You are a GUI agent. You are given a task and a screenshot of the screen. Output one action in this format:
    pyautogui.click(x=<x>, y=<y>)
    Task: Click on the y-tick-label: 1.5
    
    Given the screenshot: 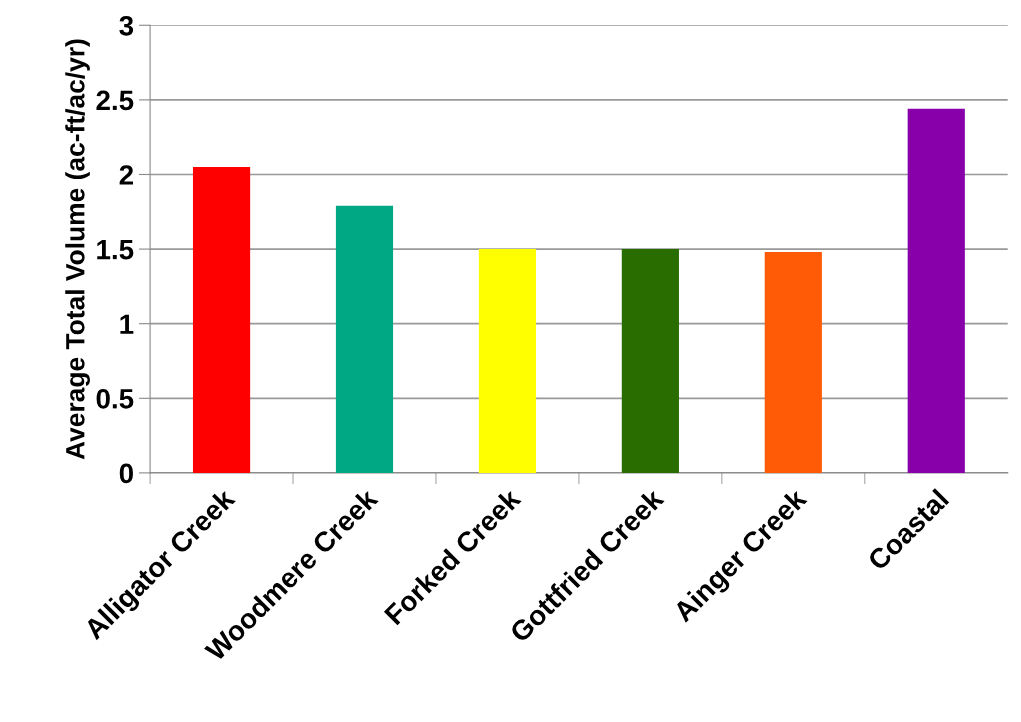 What is the action you would take?
    pyautogui.click(x=115, y=250)
    